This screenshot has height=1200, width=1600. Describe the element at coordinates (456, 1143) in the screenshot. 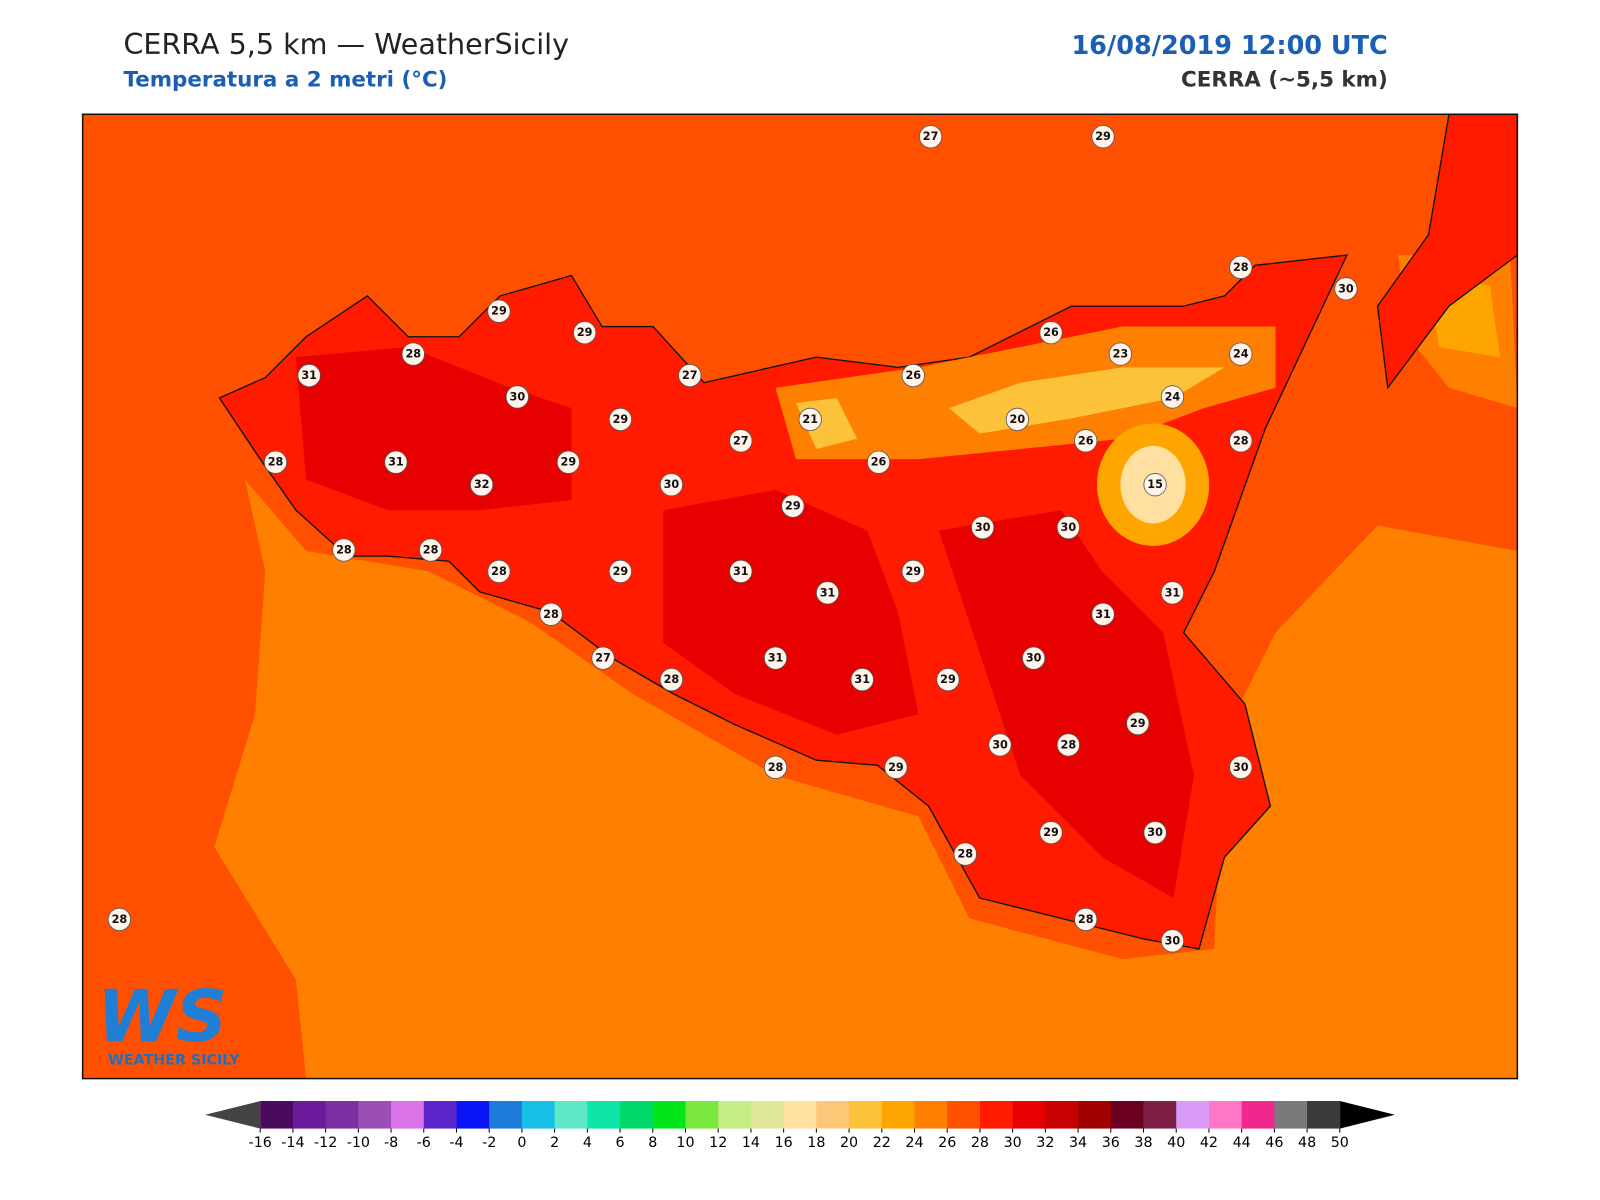

I see `colorbar-tick-label: -4` at that location.